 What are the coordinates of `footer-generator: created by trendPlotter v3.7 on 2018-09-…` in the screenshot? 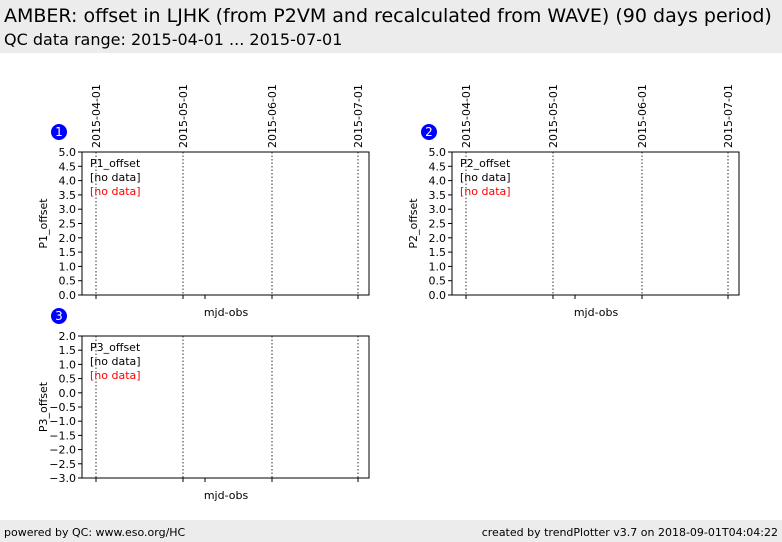 It's located at (629, 532).